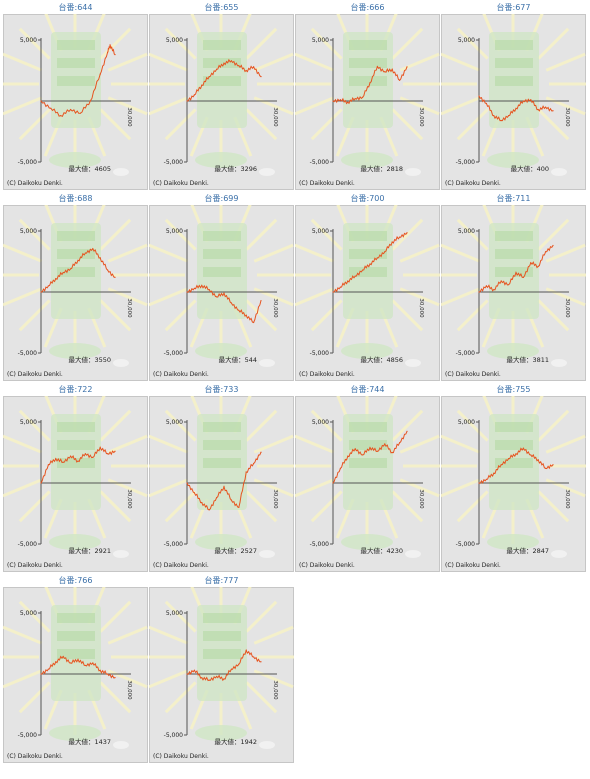 Image resolution: width=590 pixels, height=779 pixels. I want to click on chart-title: 台番:755, so click(513, 389).